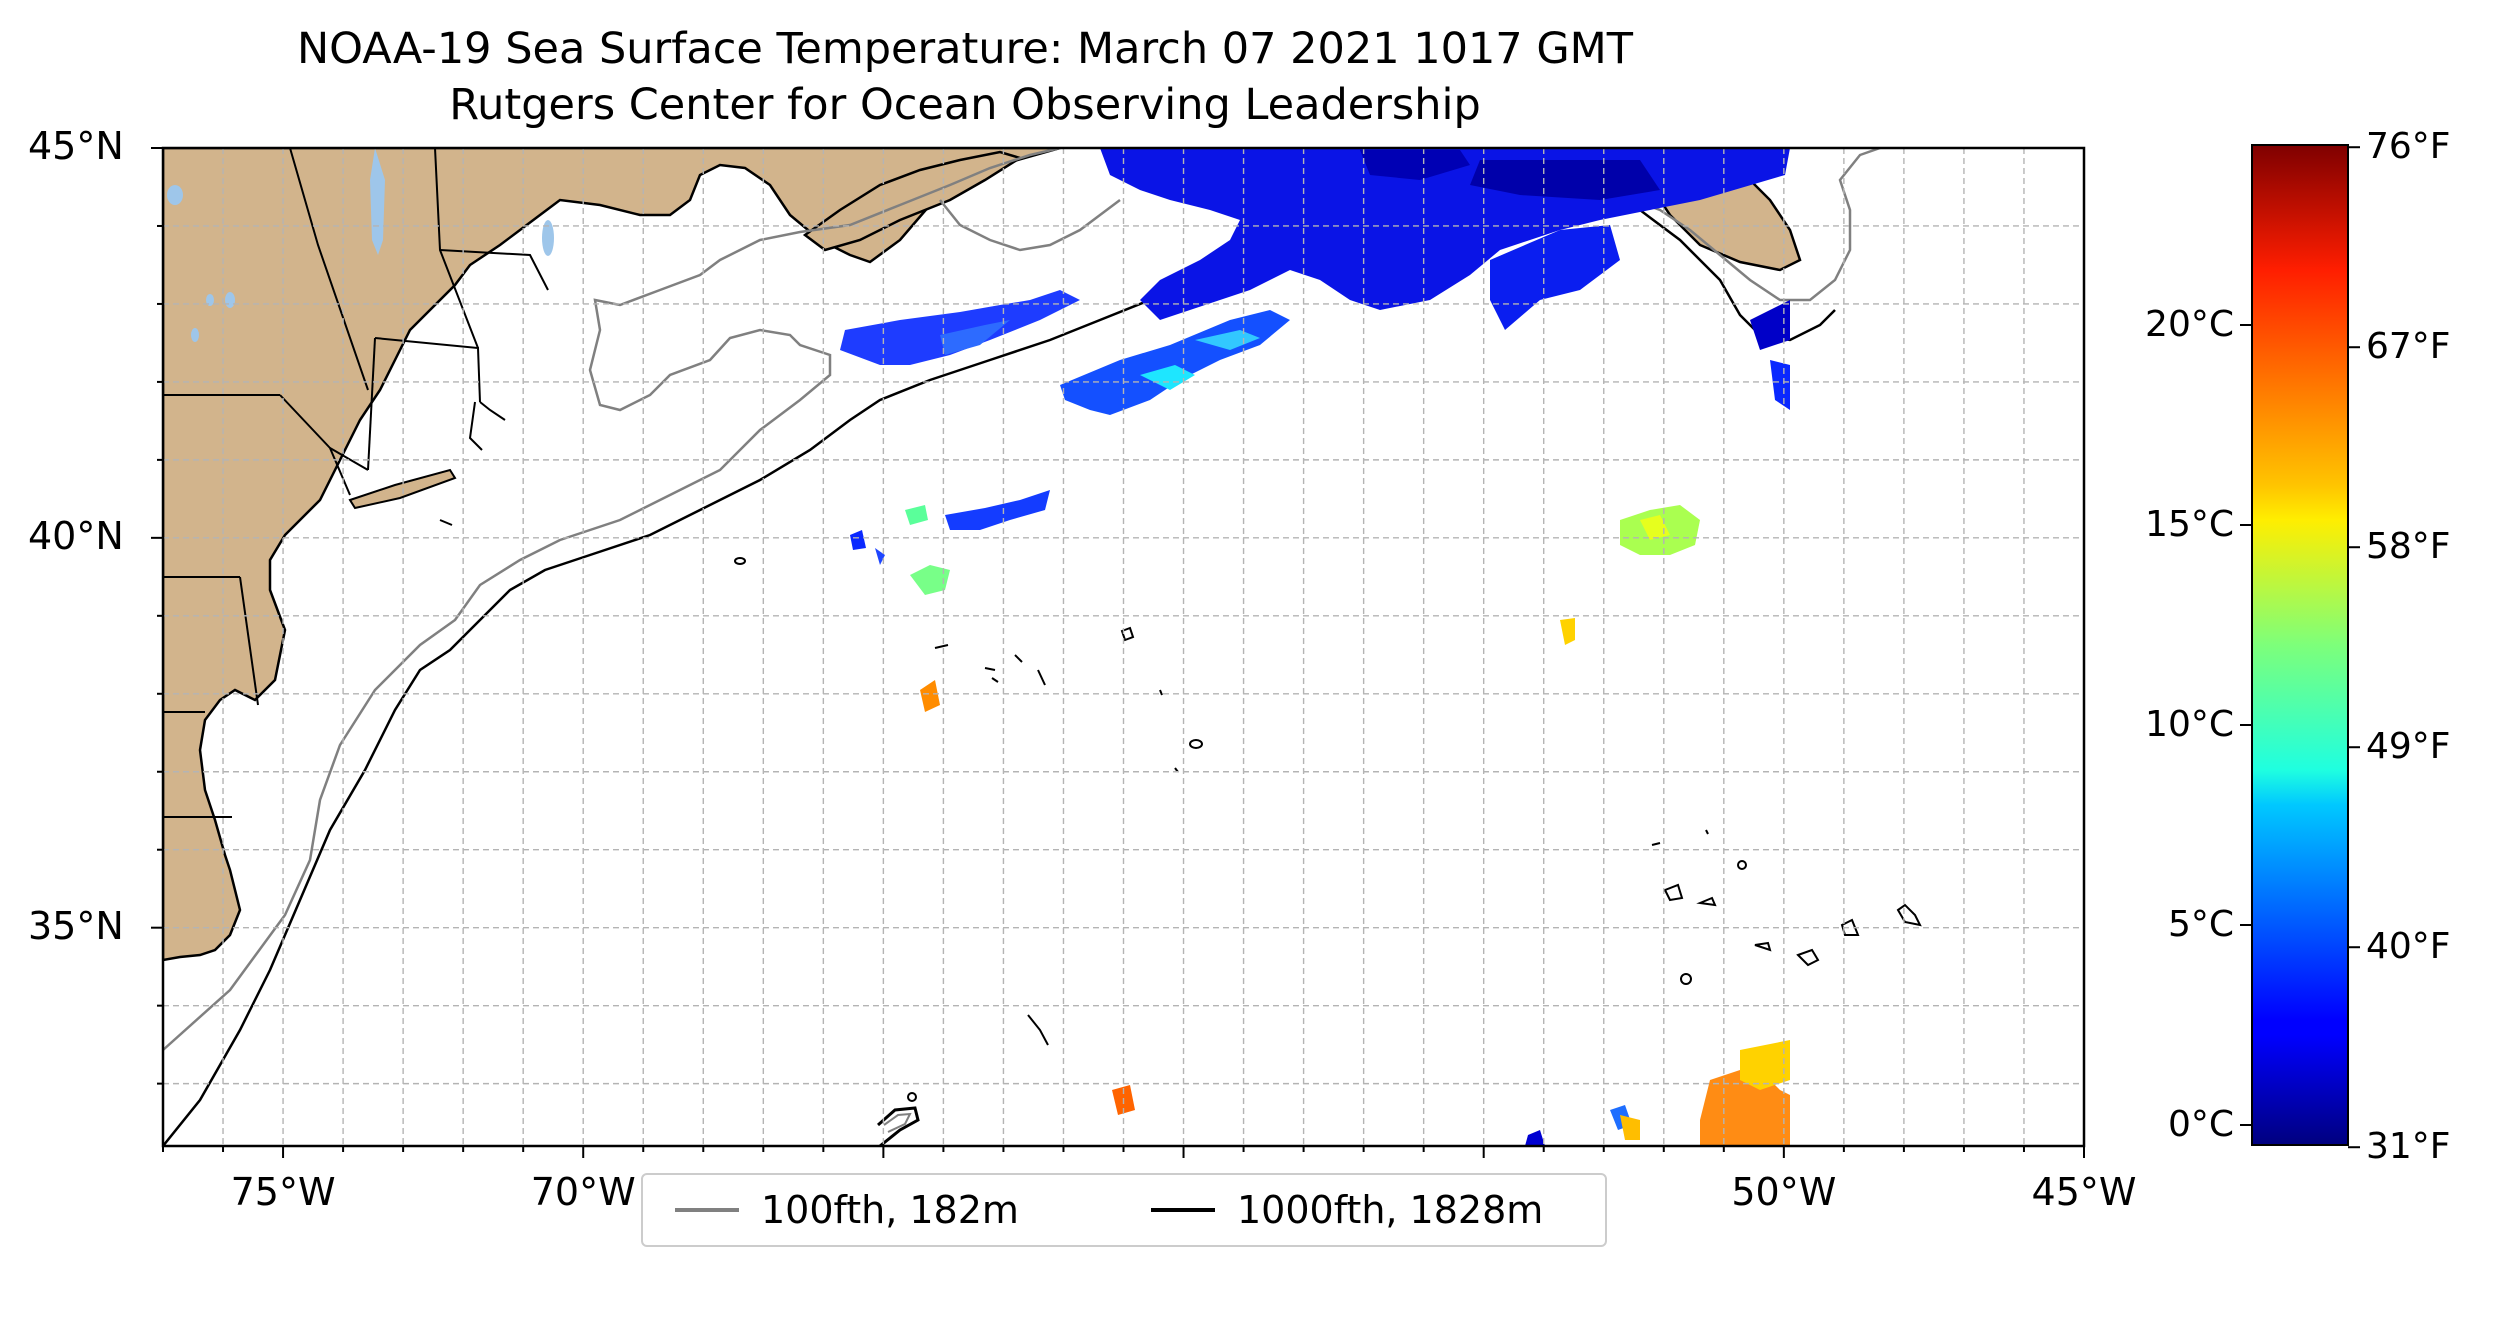 The image size is (2502, 1318). What do you see at coordinates (583, 1192) in the screenshot?
I see `x-tick-label: 70°W` at bounding box center [583, 1192].